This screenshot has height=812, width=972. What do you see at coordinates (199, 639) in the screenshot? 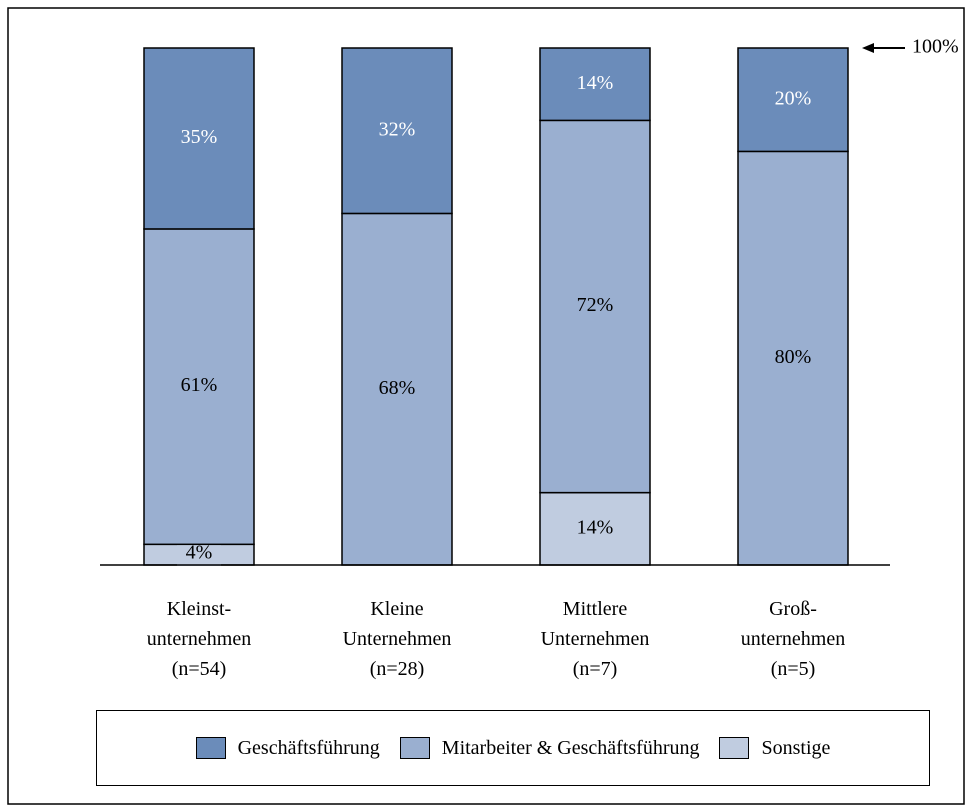
I see `x-tick-label: Kleinst- unternehmen (n=54)` at bounding box center [199, 639].